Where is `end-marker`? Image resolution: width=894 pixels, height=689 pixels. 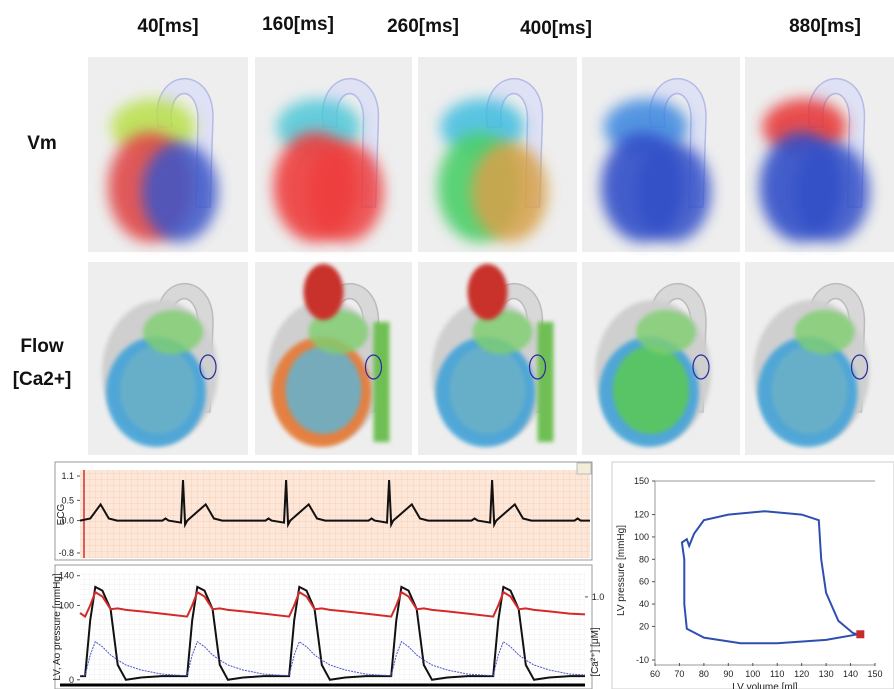 end-marker is located at coordinates (860, 634).